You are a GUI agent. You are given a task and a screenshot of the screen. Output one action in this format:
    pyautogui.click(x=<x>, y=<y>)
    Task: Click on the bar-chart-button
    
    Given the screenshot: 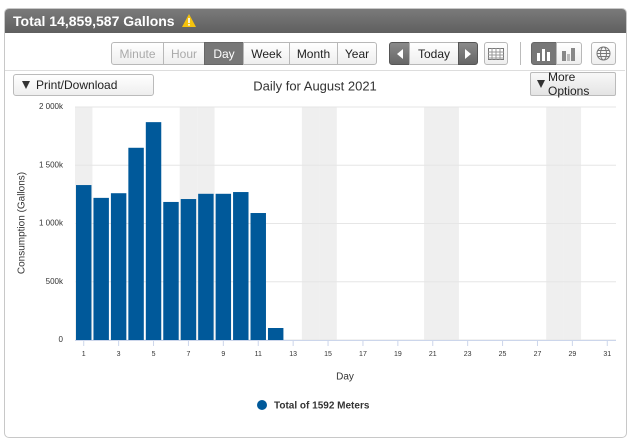 What is the action you would take?
    pyautogui.click(x=544, y=53)
    